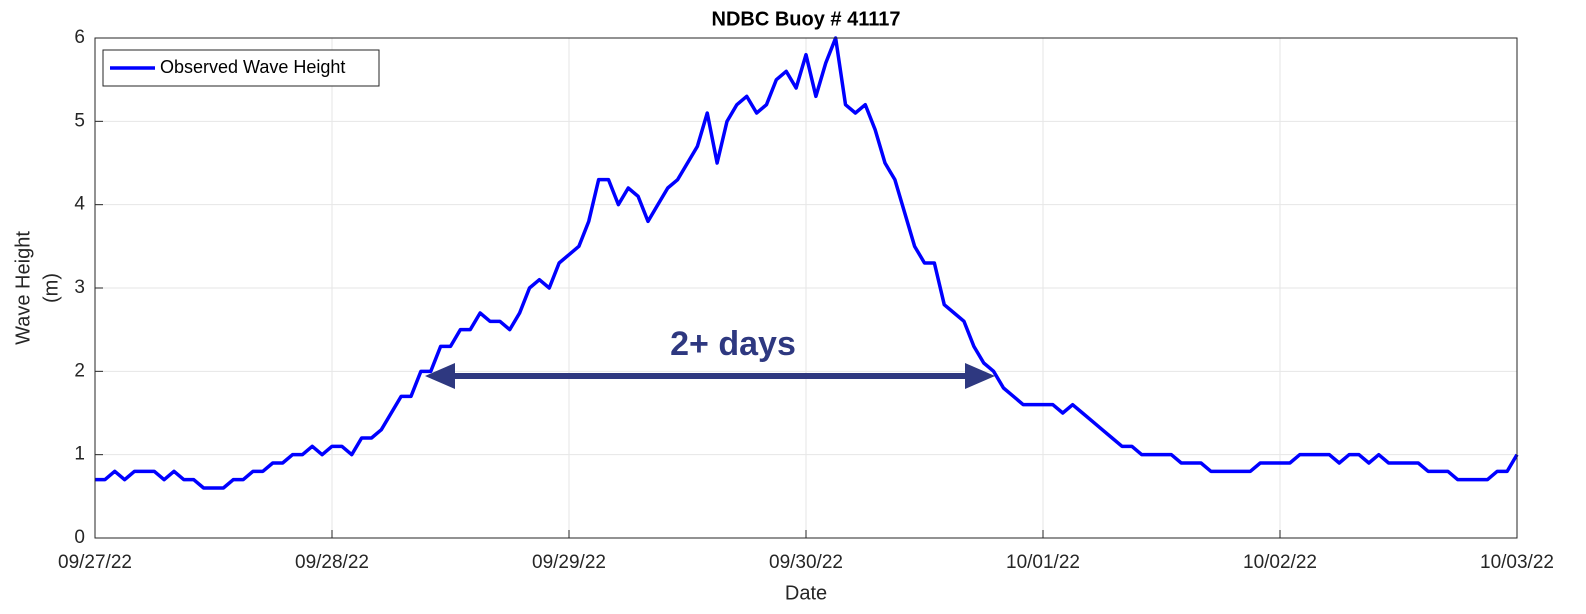 The height and width of the screenshot is (614, 1586). What do you see at coordinates (1043, 562) in the screenshot?
I see `x-tick-label: 10/01/22` at bounding box center [1043, 562].